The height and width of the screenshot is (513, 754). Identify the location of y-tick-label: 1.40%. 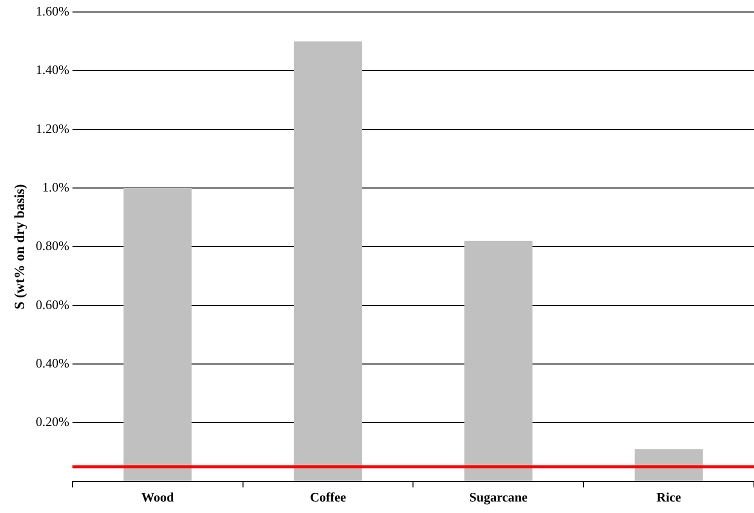
(53, 70).